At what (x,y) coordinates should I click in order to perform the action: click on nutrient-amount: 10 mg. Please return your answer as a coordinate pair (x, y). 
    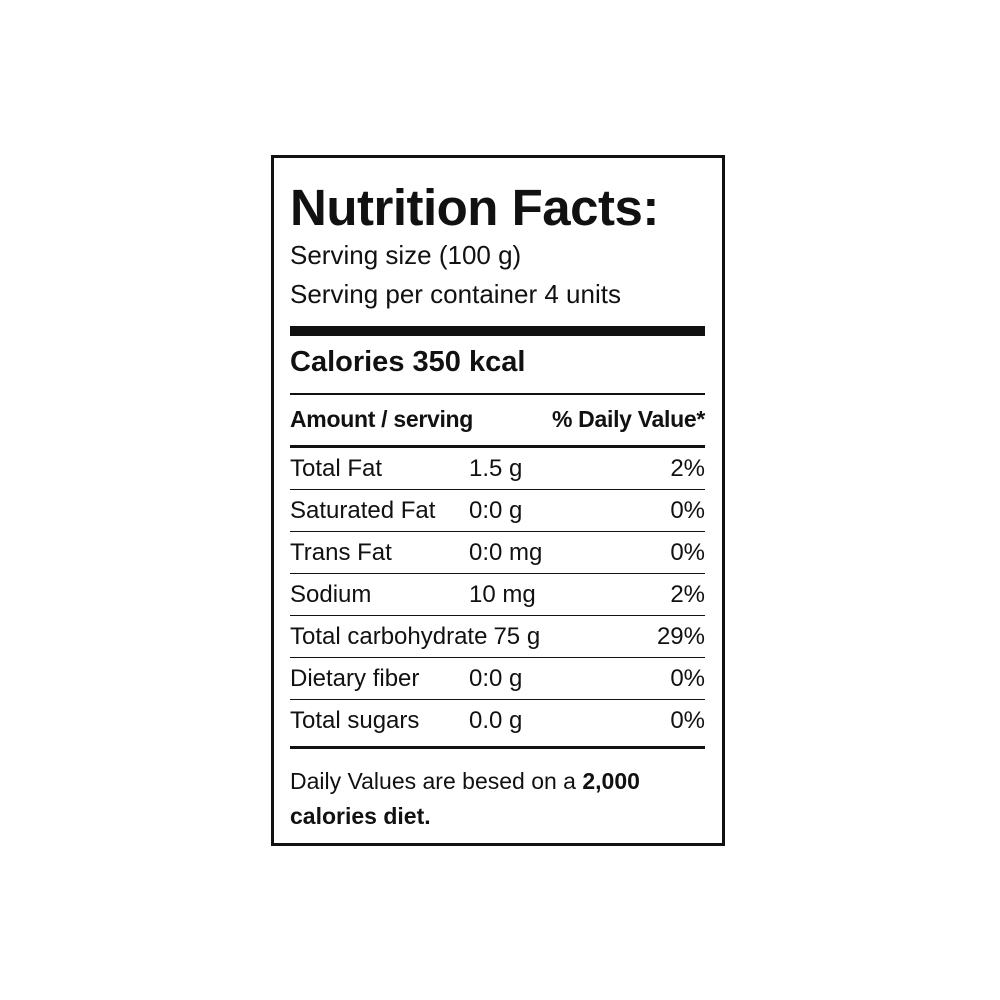
    Looking at the image, I should click on (502, 594).